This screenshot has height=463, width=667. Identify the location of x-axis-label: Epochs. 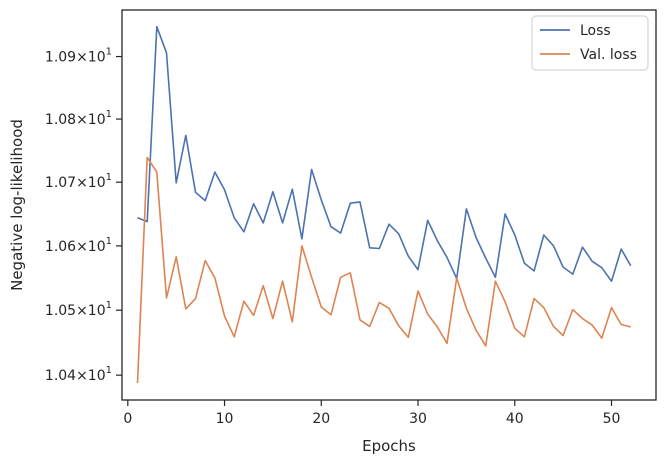
(389, 446).